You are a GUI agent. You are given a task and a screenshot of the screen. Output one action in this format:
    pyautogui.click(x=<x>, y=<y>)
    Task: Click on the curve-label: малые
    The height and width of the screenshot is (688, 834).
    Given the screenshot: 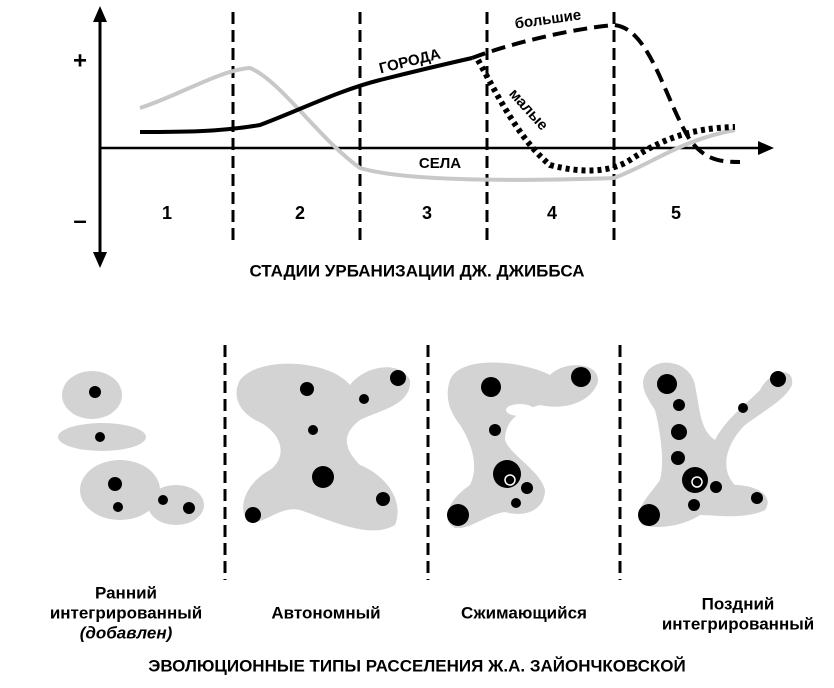 What is the action you would take?
    pyautogui.click(x=528, y=109)
    